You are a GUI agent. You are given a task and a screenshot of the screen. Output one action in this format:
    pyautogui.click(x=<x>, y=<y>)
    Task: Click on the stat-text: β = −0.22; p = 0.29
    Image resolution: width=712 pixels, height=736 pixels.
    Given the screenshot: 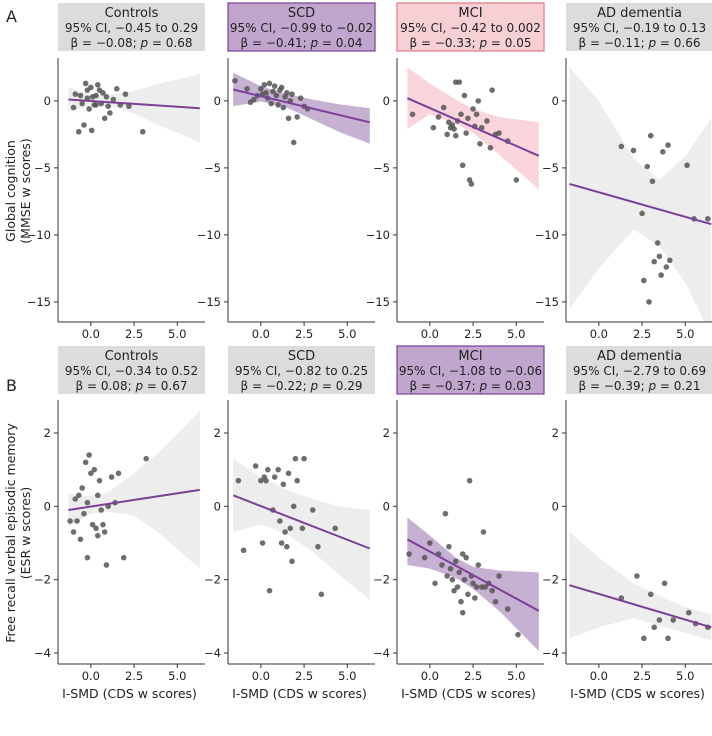 What is the action you would take?
    pyautogui.click(x=301, y=386)
    